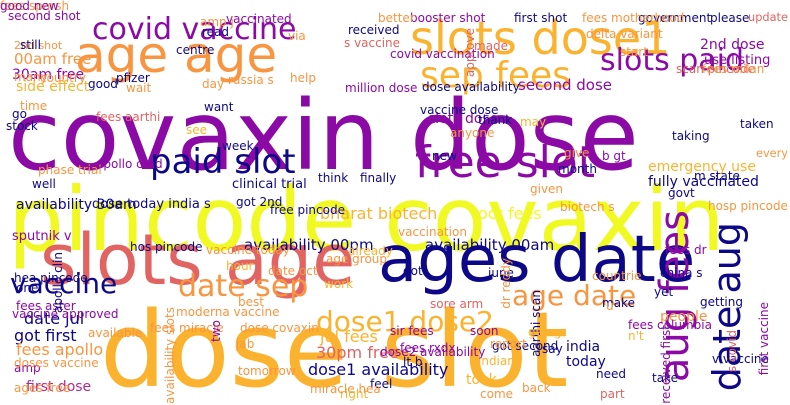  Describe the element at coordinates (238, 146) in the screenshot. I see `cloud-word: week` at that location.